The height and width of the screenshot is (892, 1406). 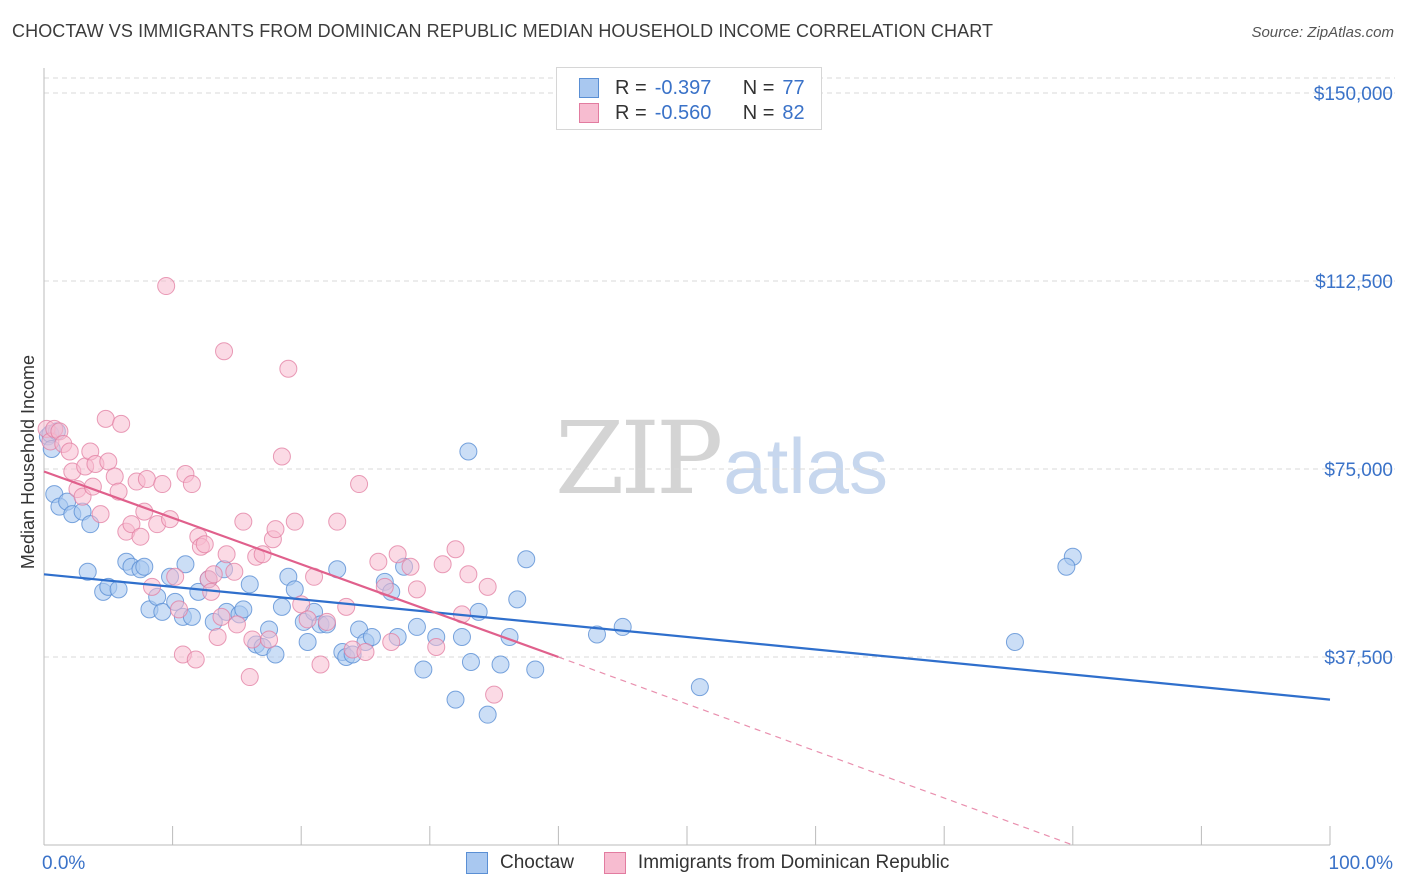 I want to click on x-tick-label-end: 100.0%, so click(x=1361, y=863).